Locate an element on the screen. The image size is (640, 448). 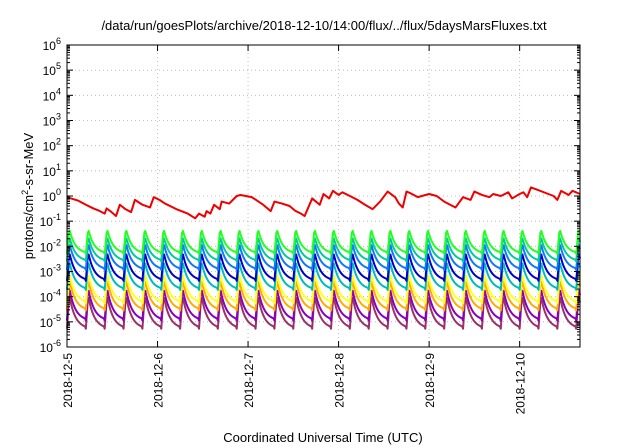
x-tick-label: 2018-12-6 is located at coordinates (159, 380).